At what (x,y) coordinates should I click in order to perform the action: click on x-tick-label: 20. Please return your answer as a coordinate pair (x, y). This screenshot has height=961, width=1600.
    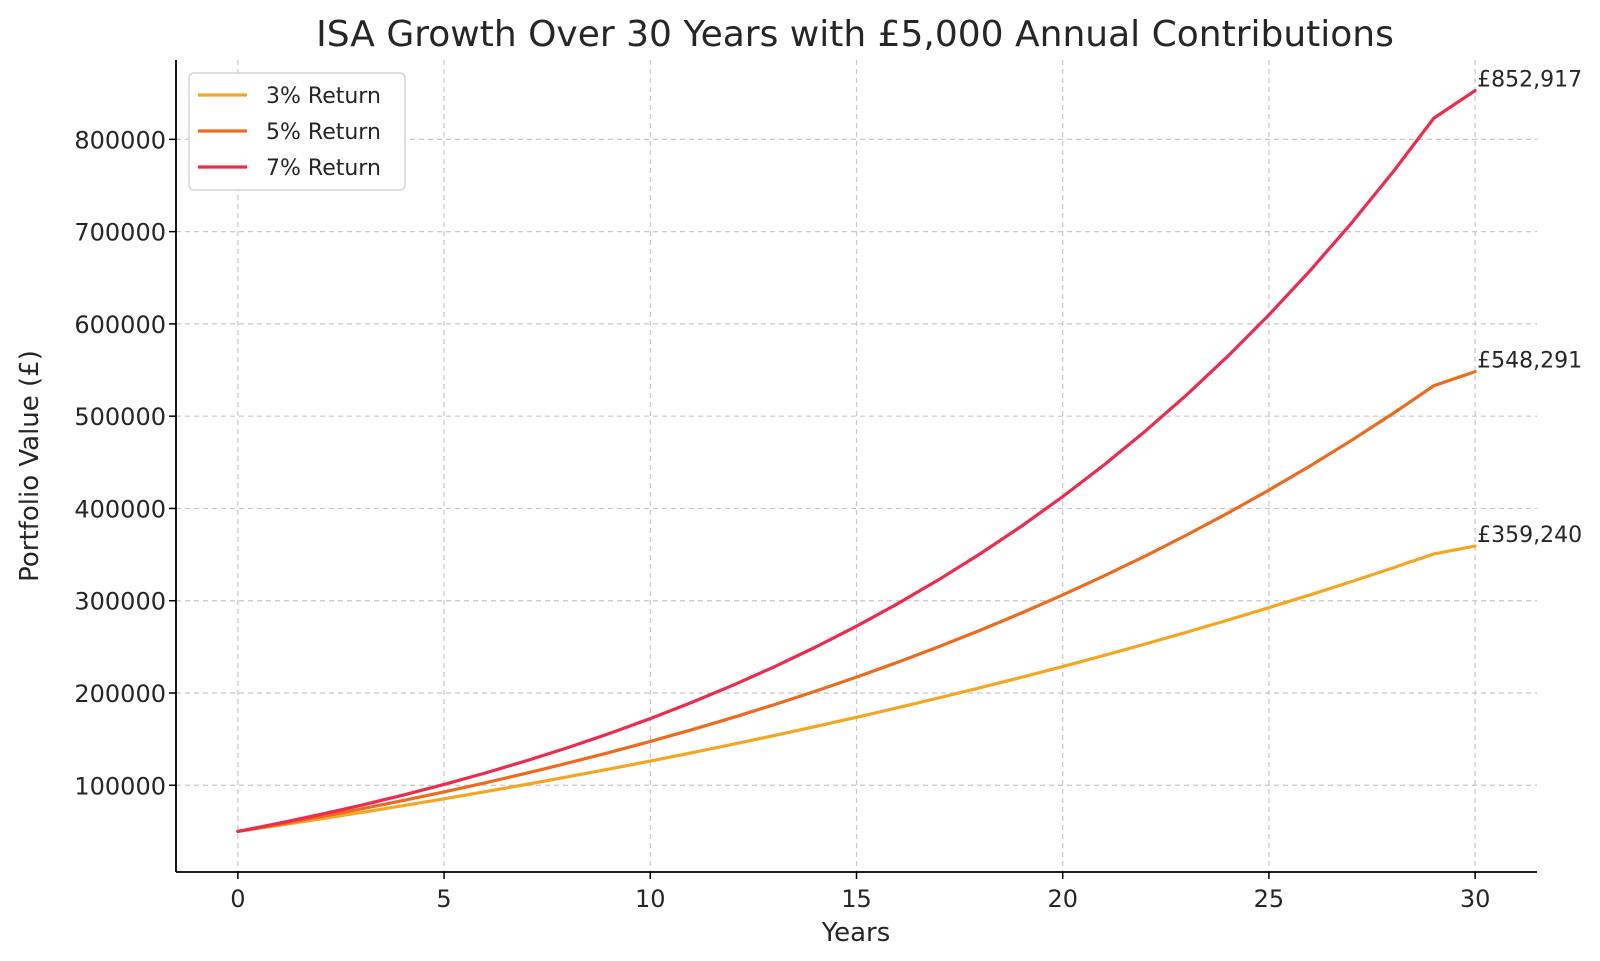
    Looking at the image, I should click on (1062, 899).